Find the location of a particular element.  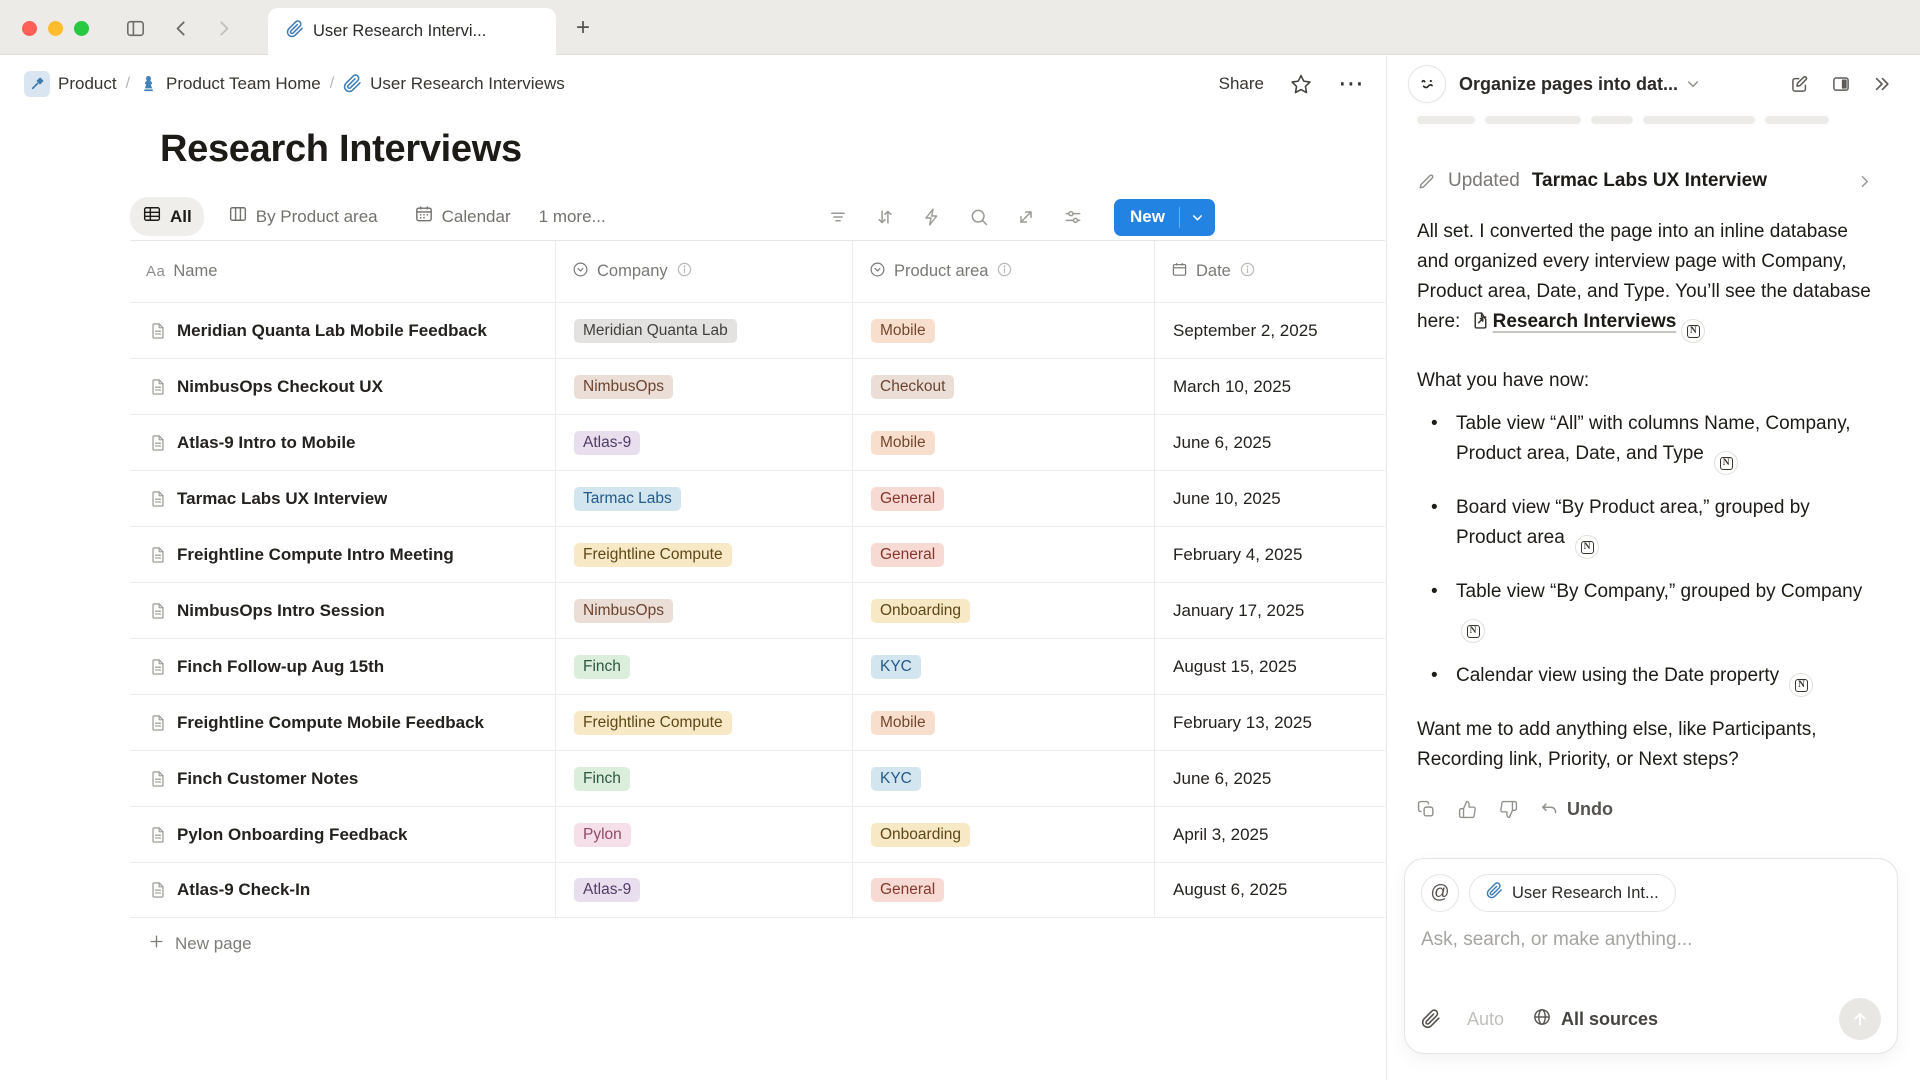

row-company-cell: Tarmac Labs is located at coordinates (704, 498).